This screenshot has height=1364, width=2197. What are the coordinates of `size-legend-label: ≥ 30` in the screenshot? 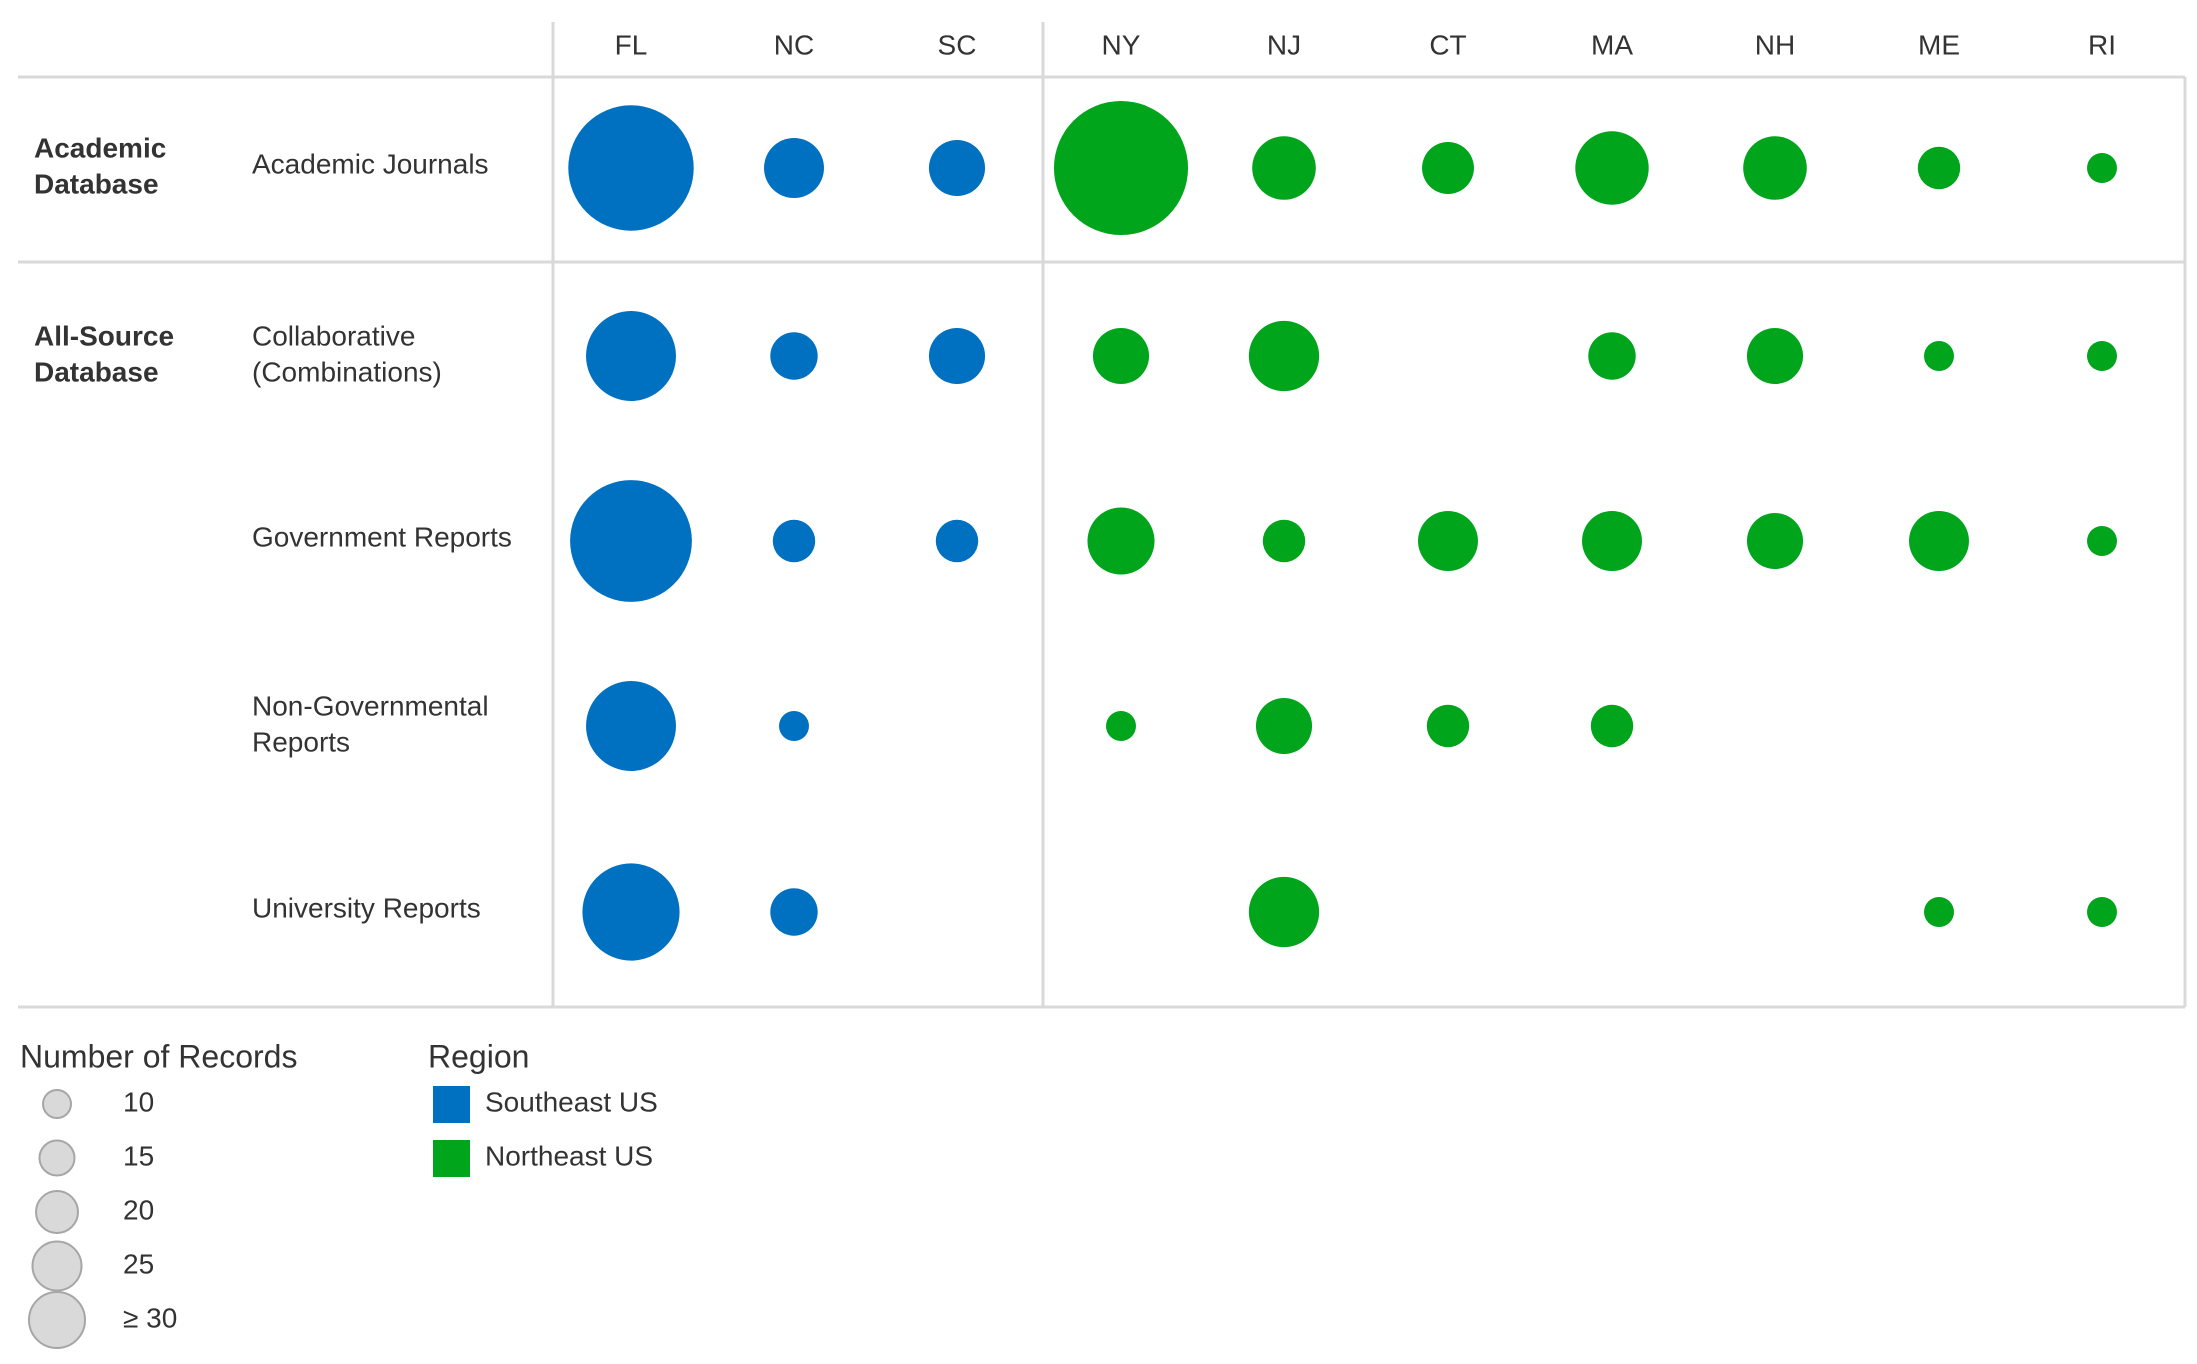 It's located at (150, 1317).